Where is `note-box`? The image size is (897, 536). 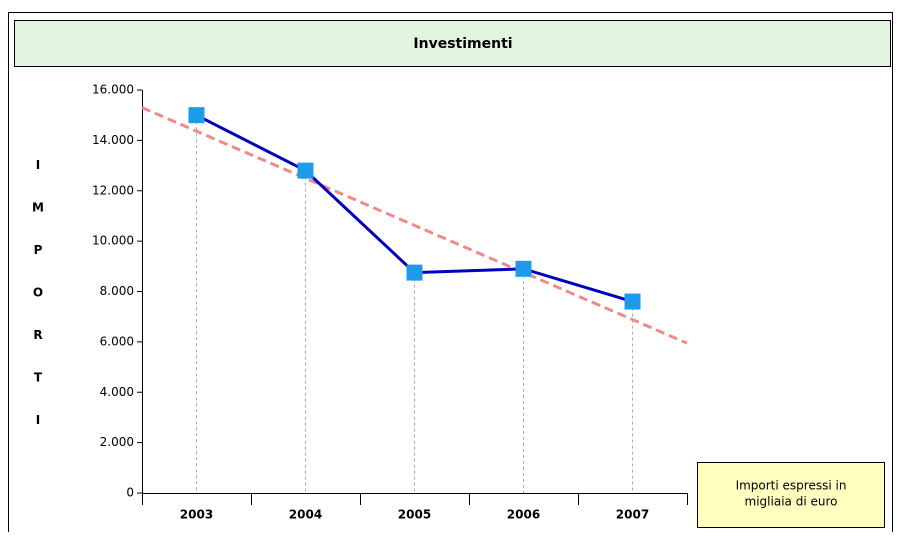
note-box is located at coordinates (791, 495).